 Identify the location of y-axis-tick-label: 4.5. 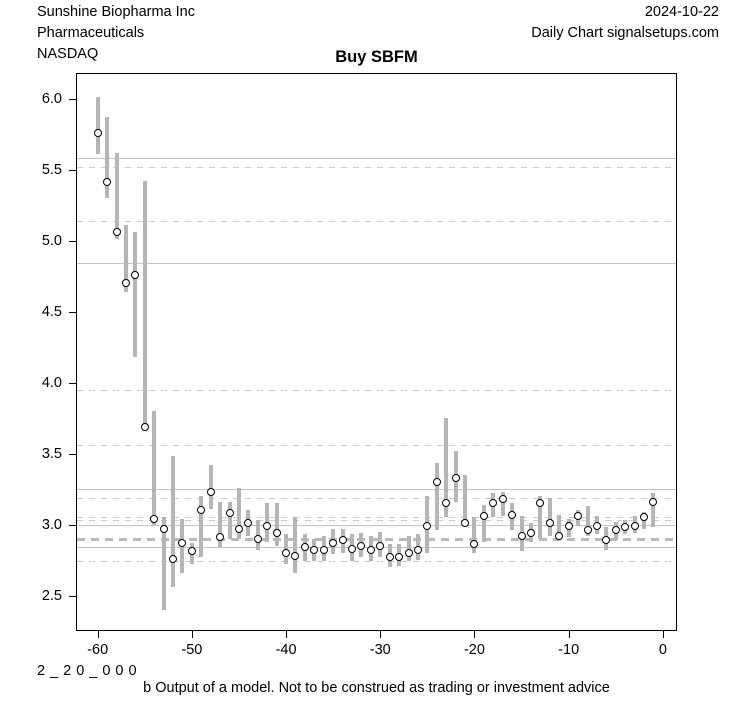
(51, 311).